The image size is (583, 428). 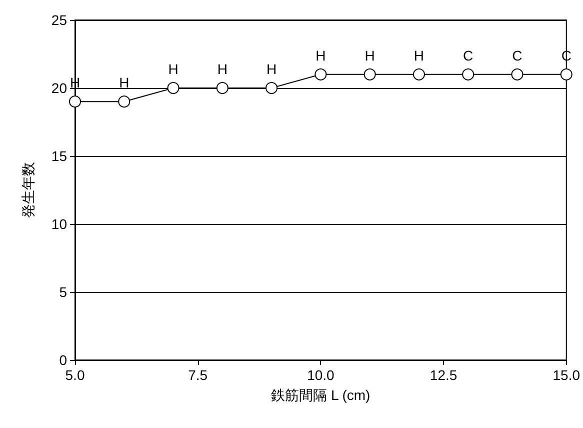 I want to click on x-tick-label: 12.5, so click(x=444, y=375).